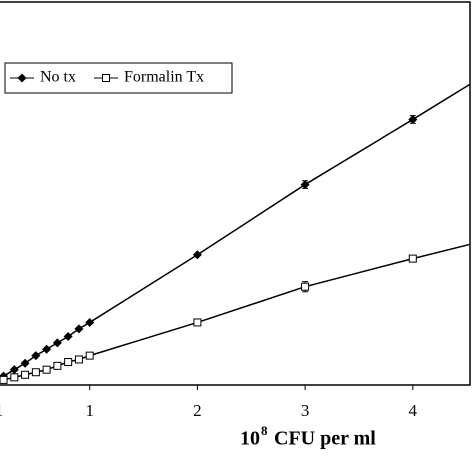 This screenshot has width=474, height=474. What do you see at coordinates (164, 77) in the screenshot?
I see `legend-label: Formalin Tx` at bounding box center [164, 77].